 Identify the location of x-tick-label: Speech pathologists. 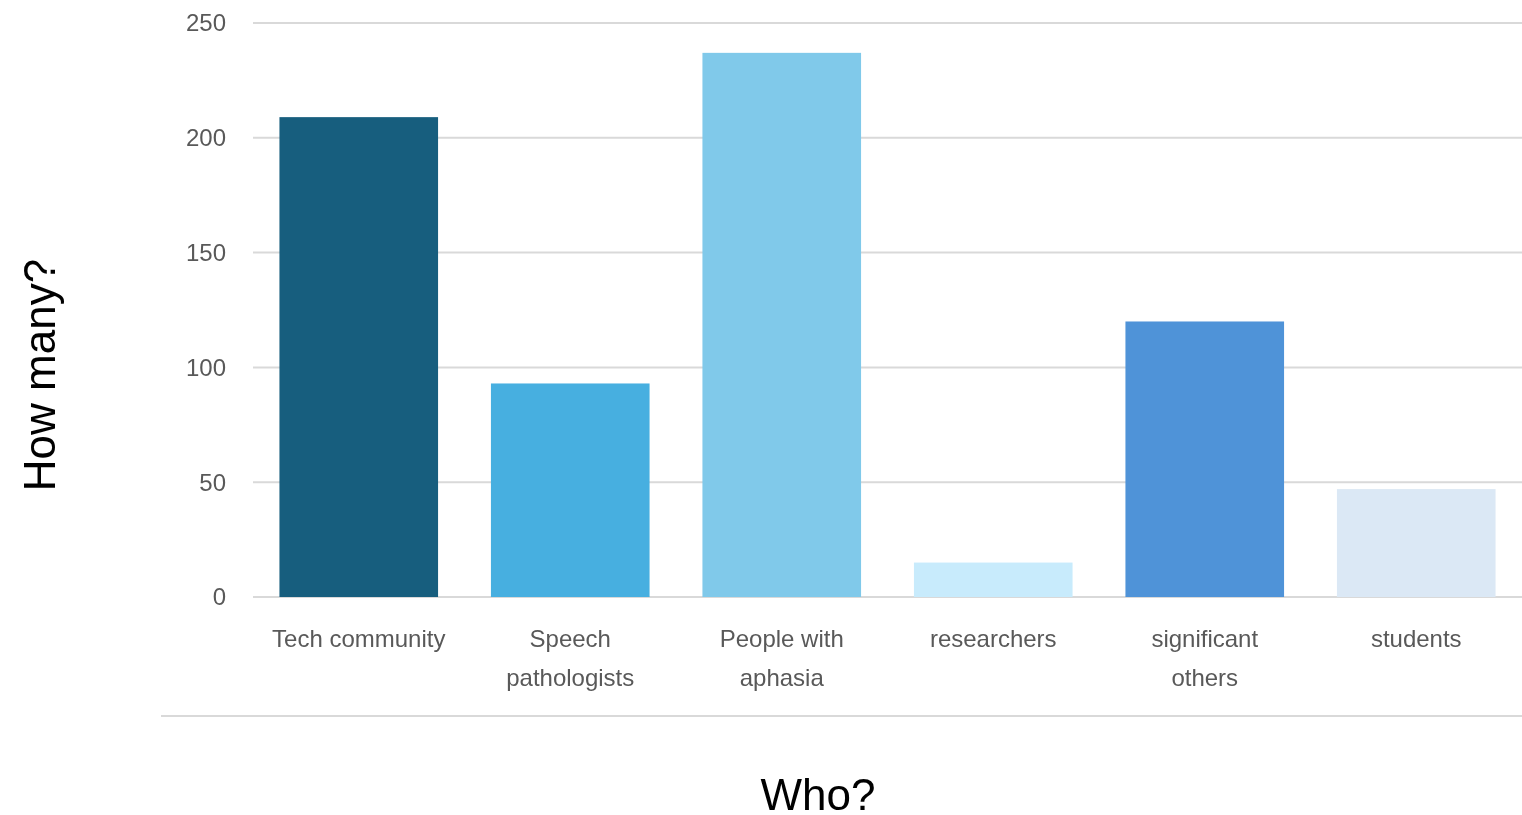
(570, 658).